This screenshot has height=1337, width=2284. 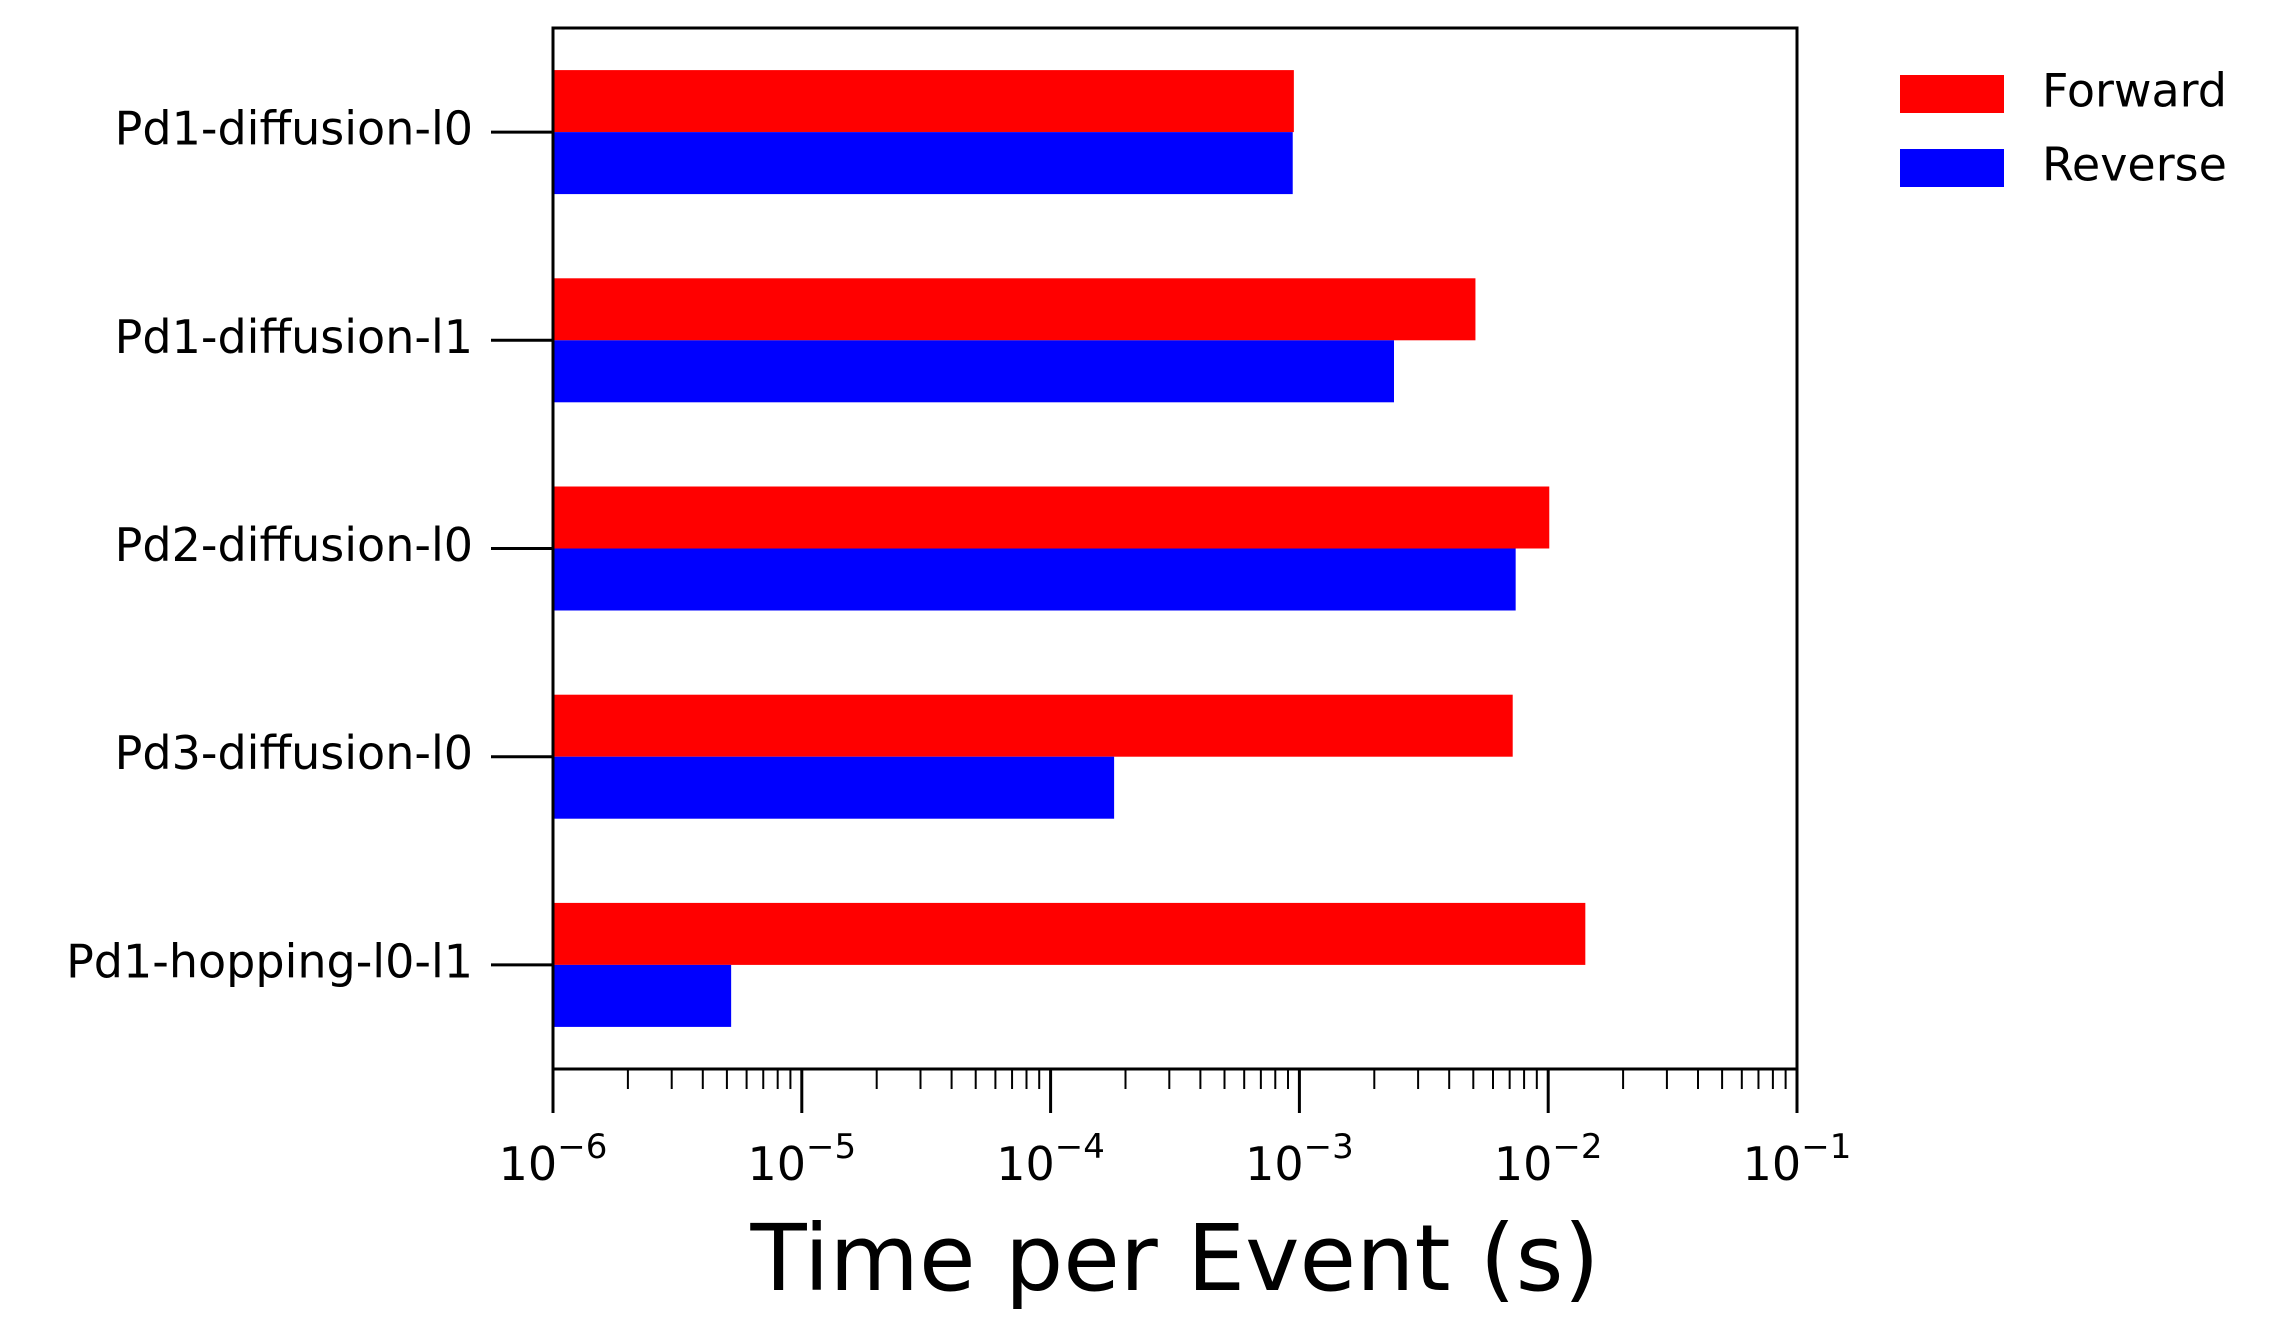 I want to click on y-tick-label-1: Pd1-diffusion-l1, so click(x=294, y=337).